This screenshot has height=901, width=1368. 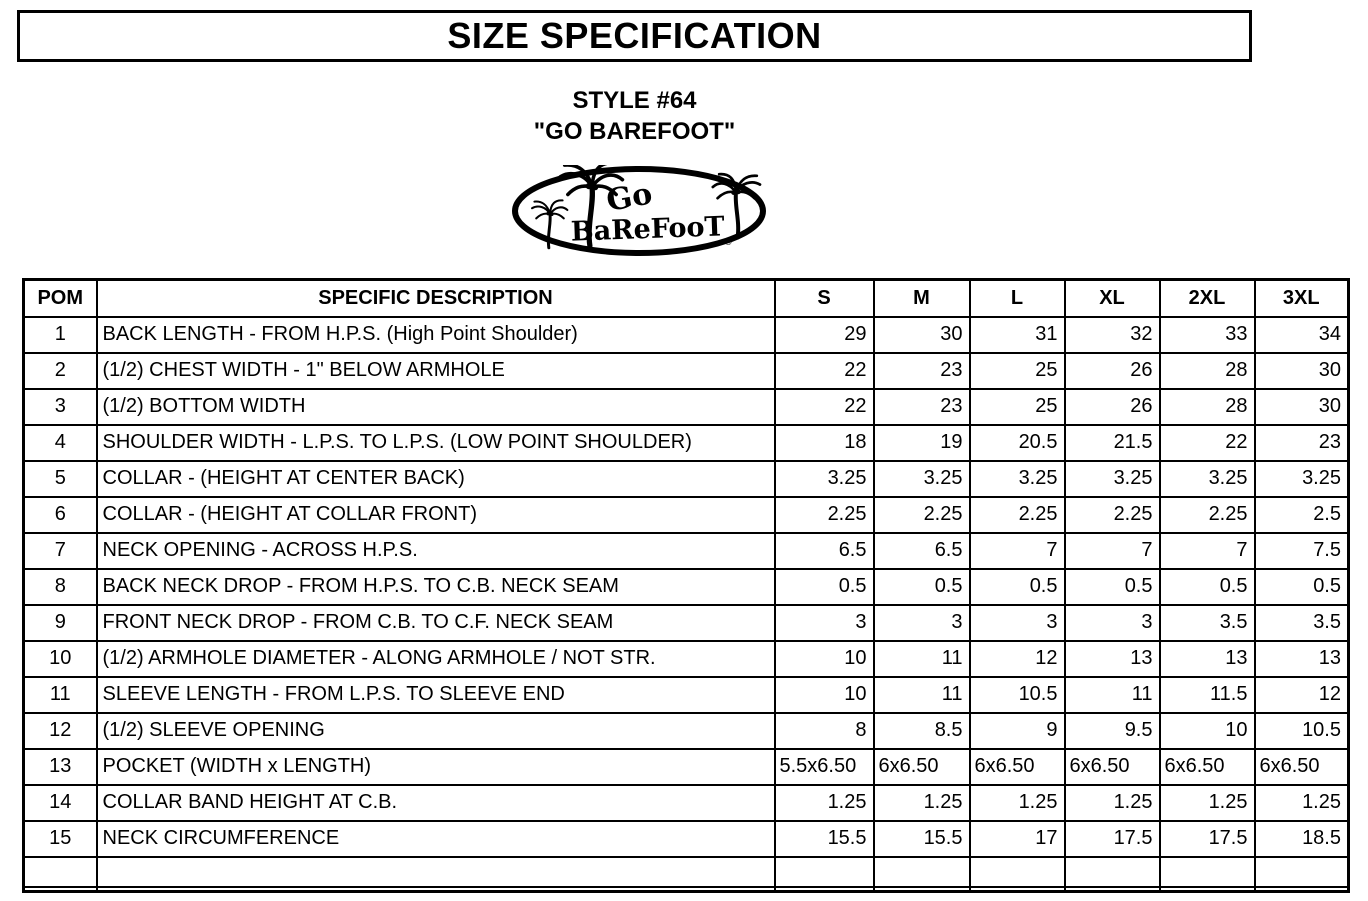 I want to click on pom-cell: 9, so click(x=60, y=622).